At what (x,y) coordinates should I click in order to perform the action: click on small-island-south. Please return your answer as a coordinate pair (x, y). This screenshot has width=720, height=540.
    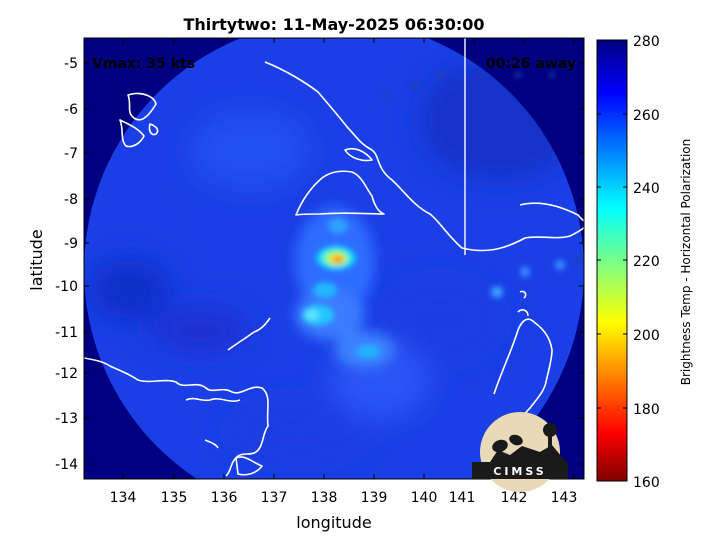
    Looking at the image, I should click on (249, 466).